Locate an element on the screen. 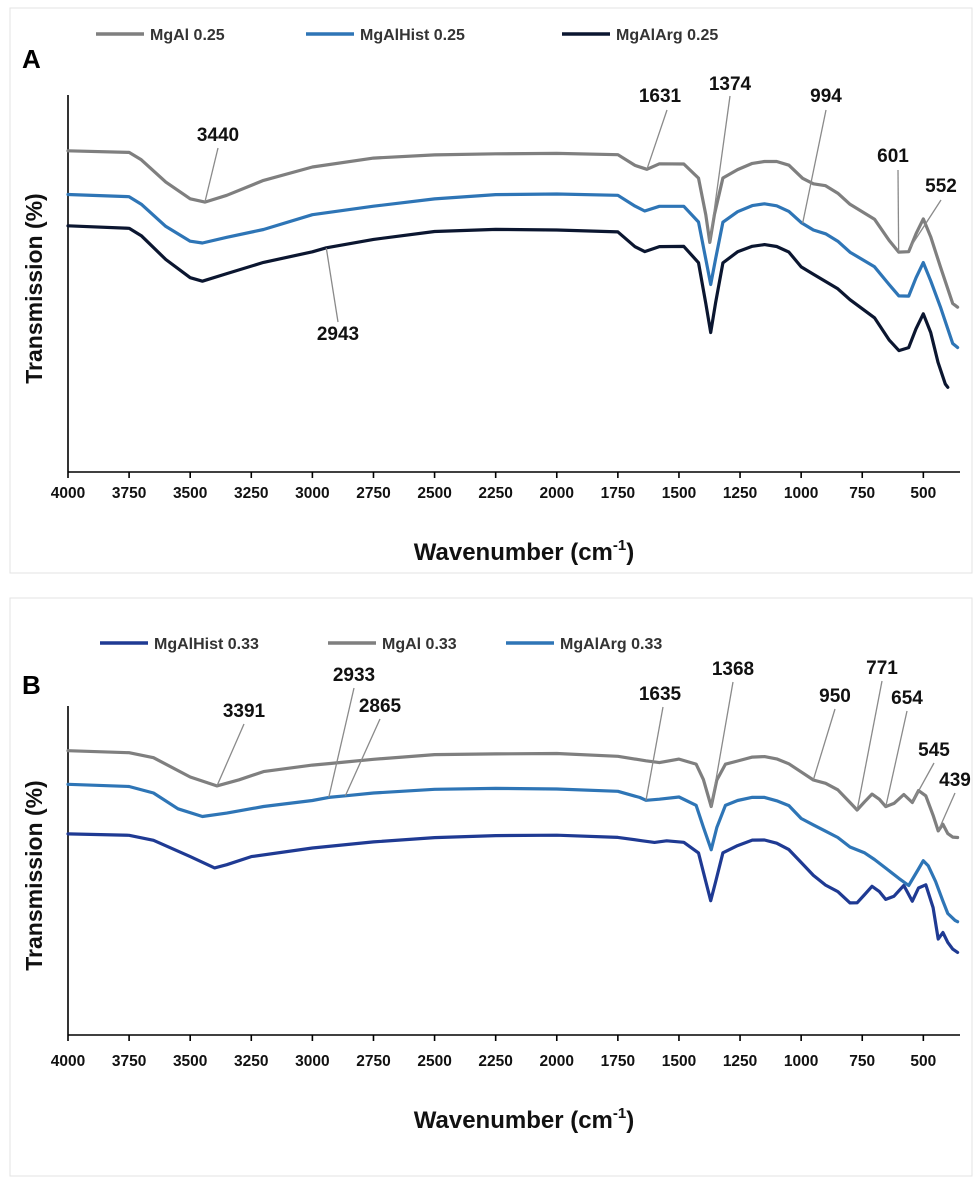  x-tick-label-b: 2000 is located at coordinates (557, 1061).